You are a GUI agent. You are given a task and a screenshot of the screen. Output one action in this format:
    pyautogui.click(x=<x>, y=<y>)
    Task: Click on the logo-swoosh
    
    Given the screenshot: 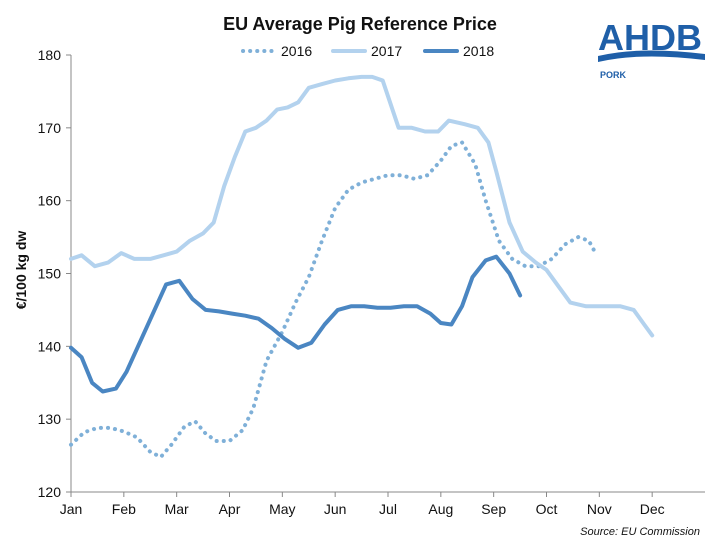 What is the action you would take?
    pyautogui.click(x=651, y=56)
    